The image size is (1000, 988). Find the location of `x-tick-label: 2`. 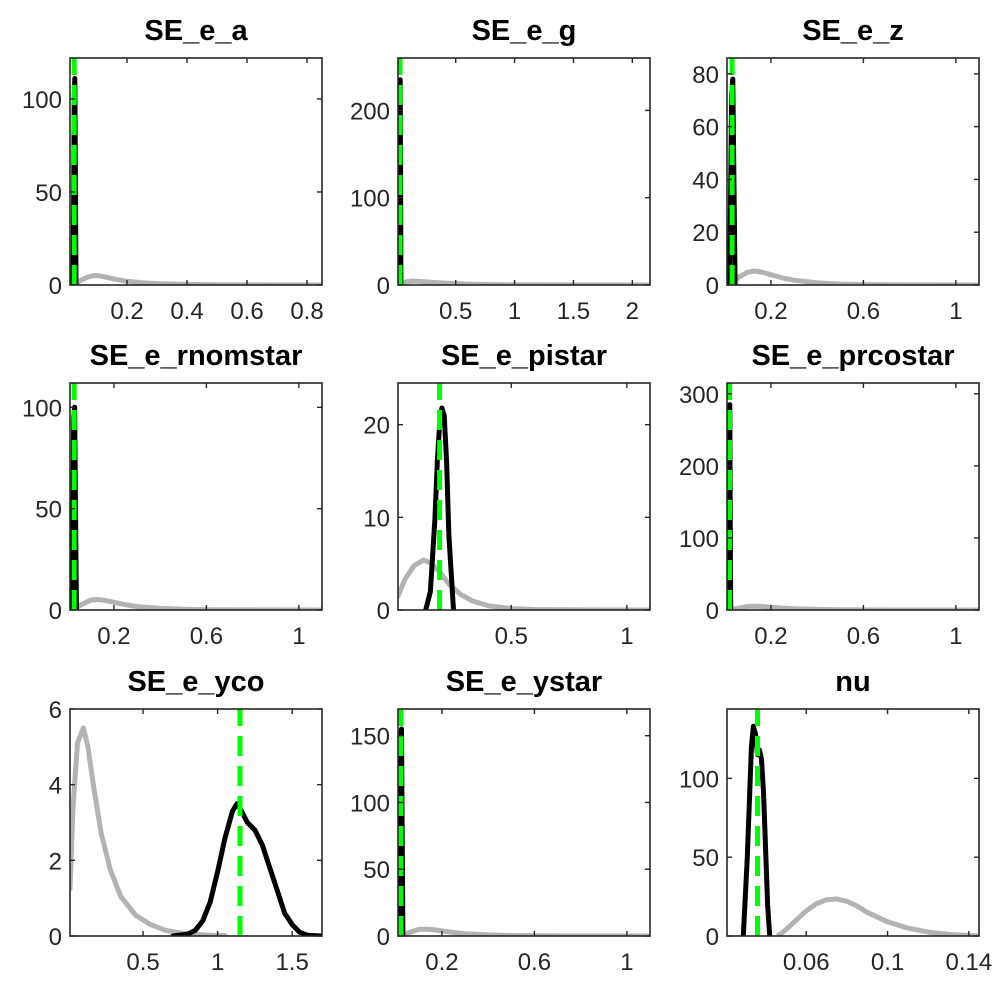

x-tick-label: 2 is located at coordinates (632, 311).